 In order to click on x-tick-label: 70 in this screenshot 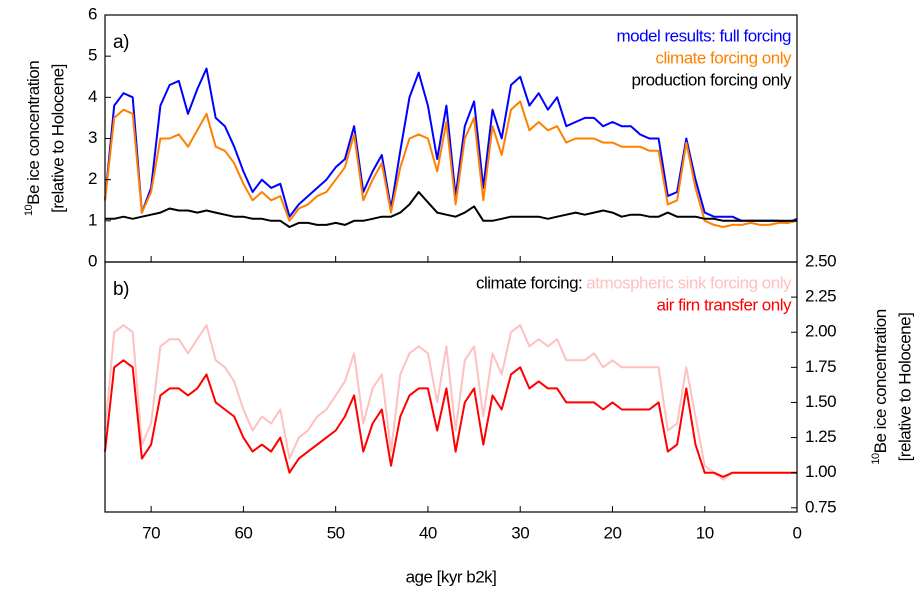, I will do `click(151, 532)`.